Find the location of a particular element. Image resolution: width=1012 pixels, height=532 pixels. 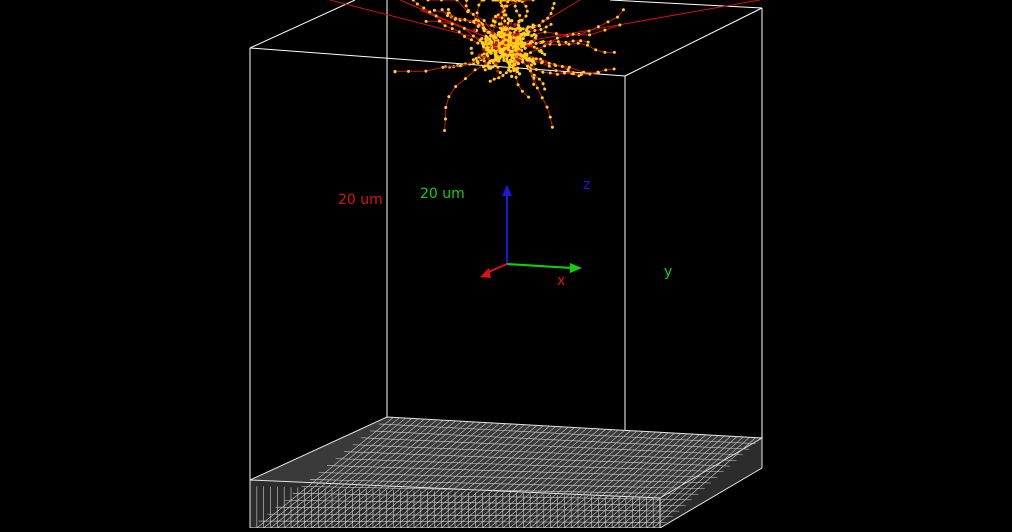

particle-tracks is located at coordinates (545, 66).